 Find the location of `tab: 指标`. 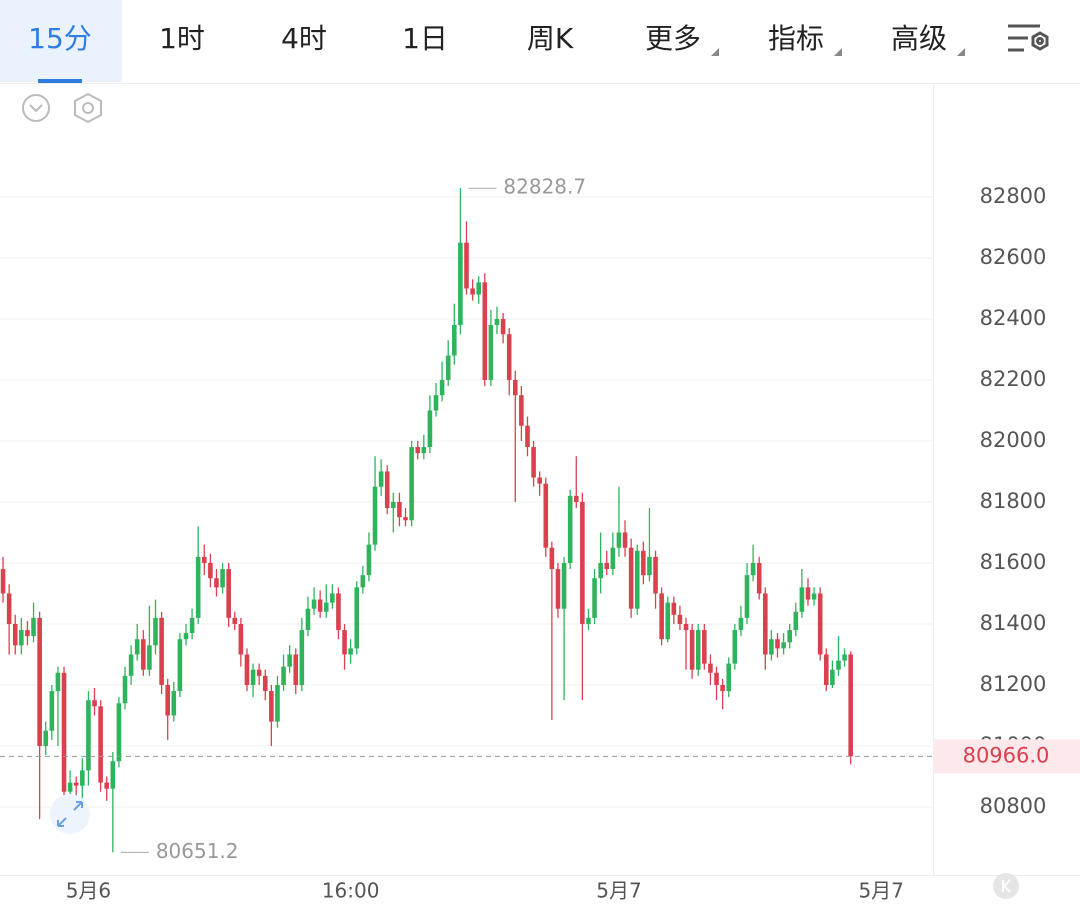

tab: 指标 is located at coordinates (796, 38).